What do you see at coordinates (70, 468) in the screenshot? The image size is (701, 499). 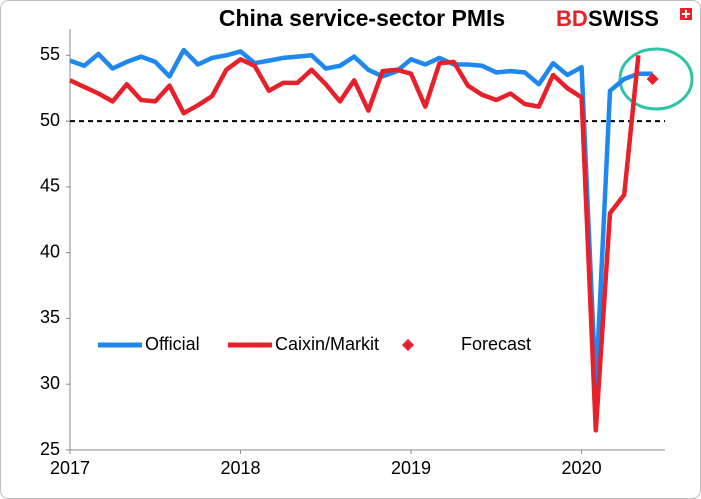 I see `x-tick-label: 2017` at bounding box center [70, 468].